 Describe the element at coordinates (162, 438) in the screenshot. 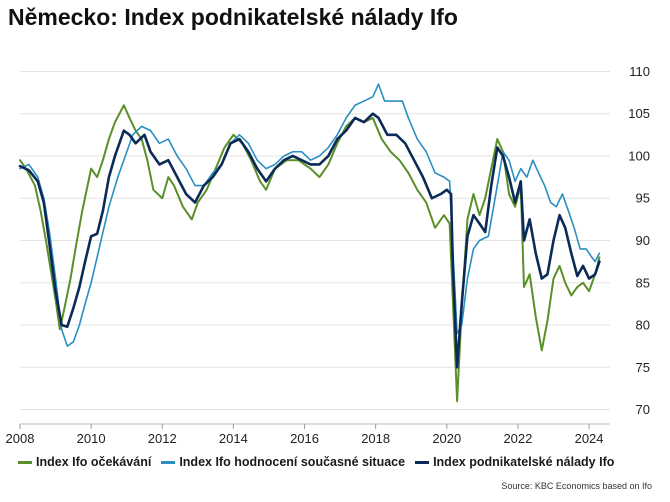

I see `x-tick-label: 2012` at that location.